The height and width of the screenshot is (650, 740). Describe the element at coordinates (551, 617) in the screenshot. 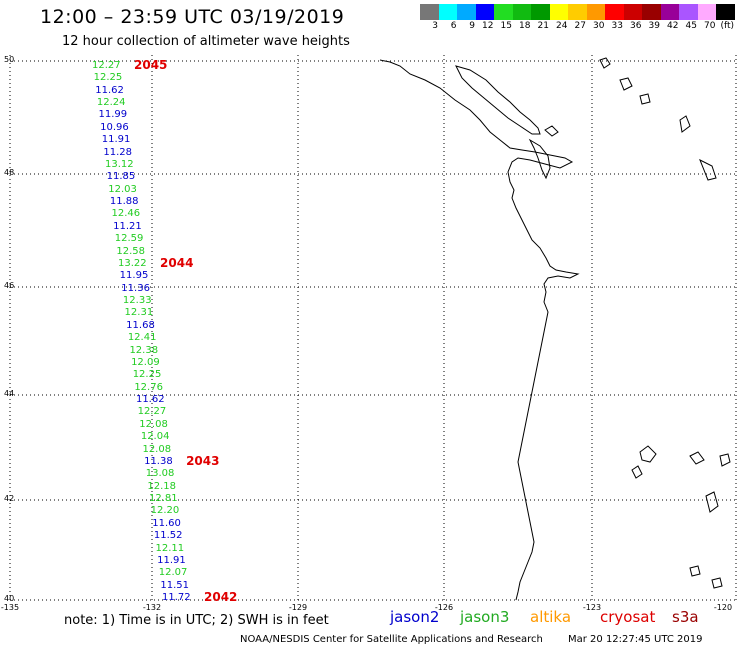

I see `satellite-legend-altika: altika` at that location.